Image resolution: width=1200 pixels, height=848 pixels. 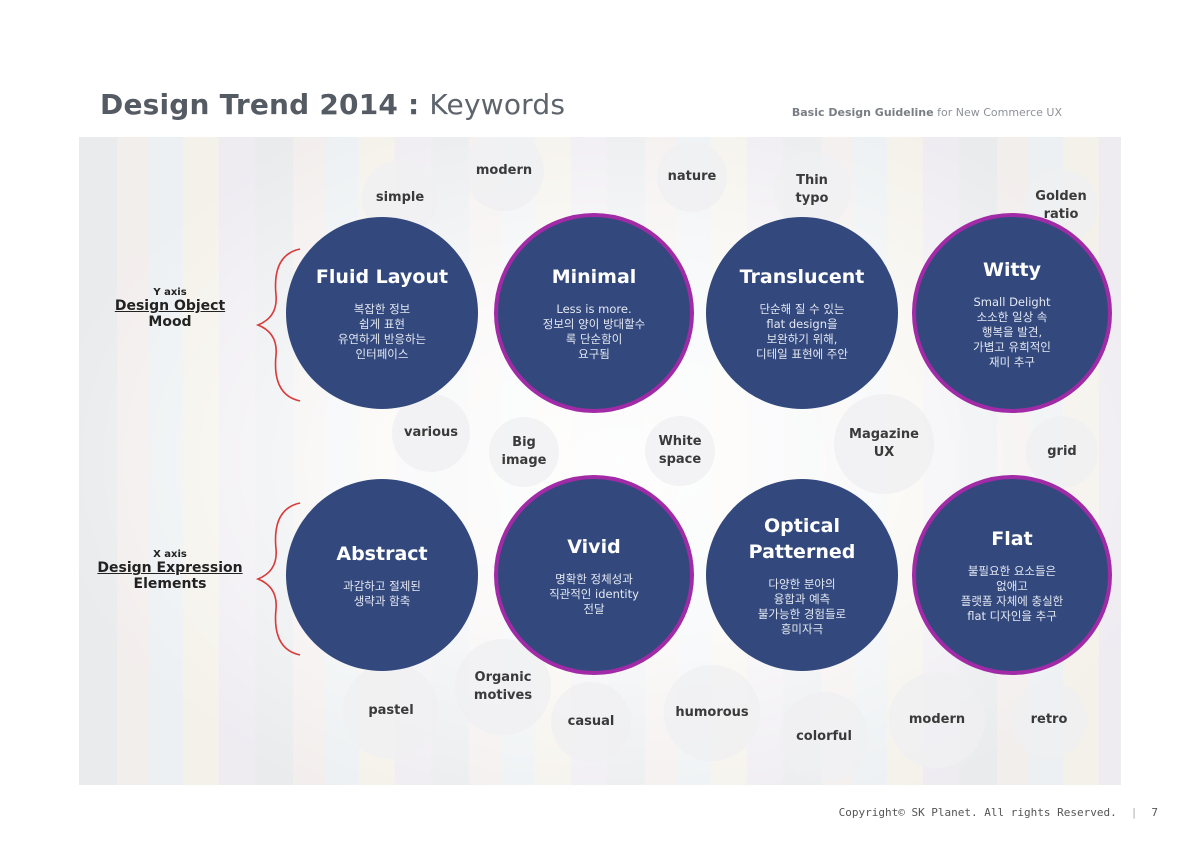 What do you see at coordinates (382, 554) in the screenshot?
I see `circle-title: Abstract` at bounding box center [382, 554].